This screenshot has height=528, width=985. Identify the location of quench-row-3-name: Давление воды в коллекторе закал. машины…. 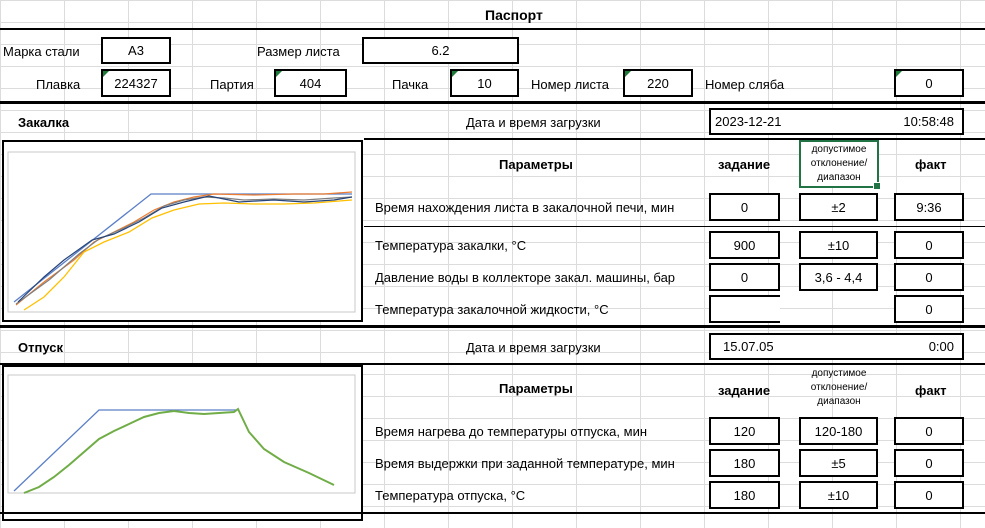
(525, 277).